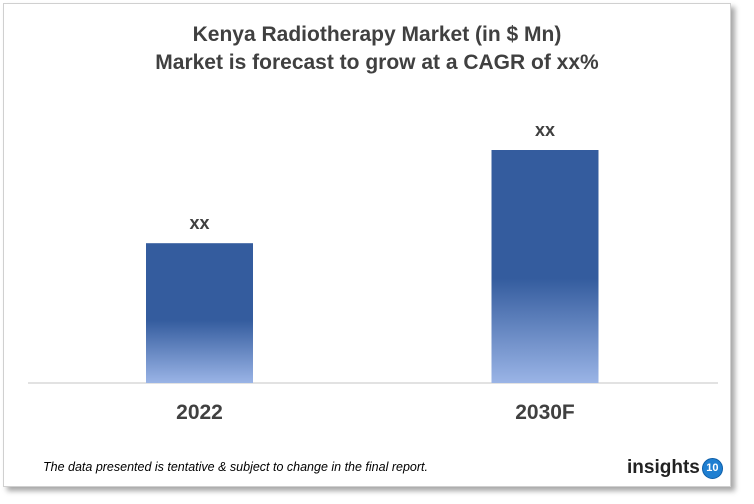 The height and width of the screenshot is (504, 754). I want to click on x-tick-label: 2030F, so click(545, 412).